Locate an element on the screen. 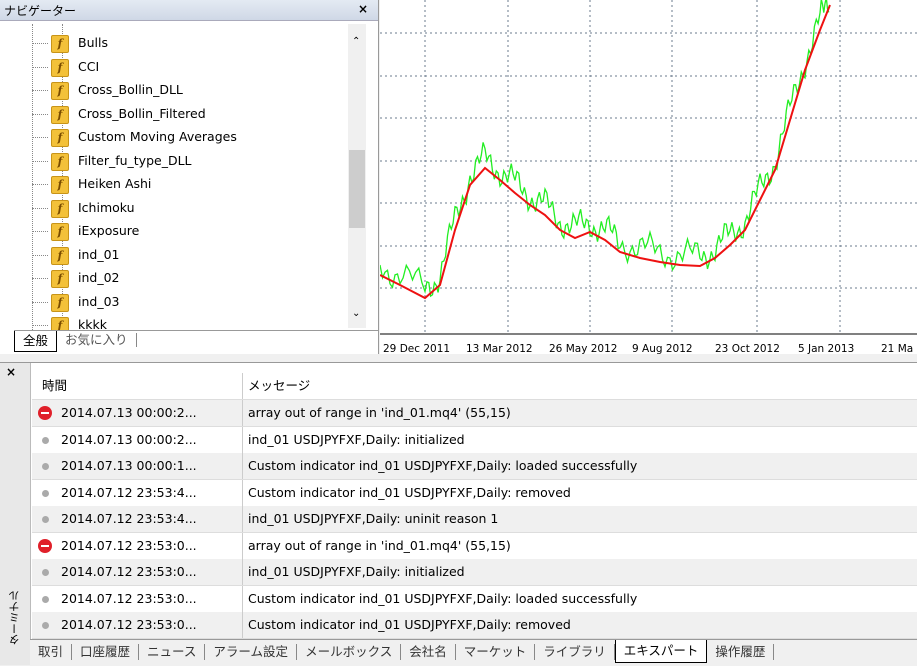 Image resolution: width=917 pixels, height=666 pixels. label: kkkk is located at coordinates (92, 323).